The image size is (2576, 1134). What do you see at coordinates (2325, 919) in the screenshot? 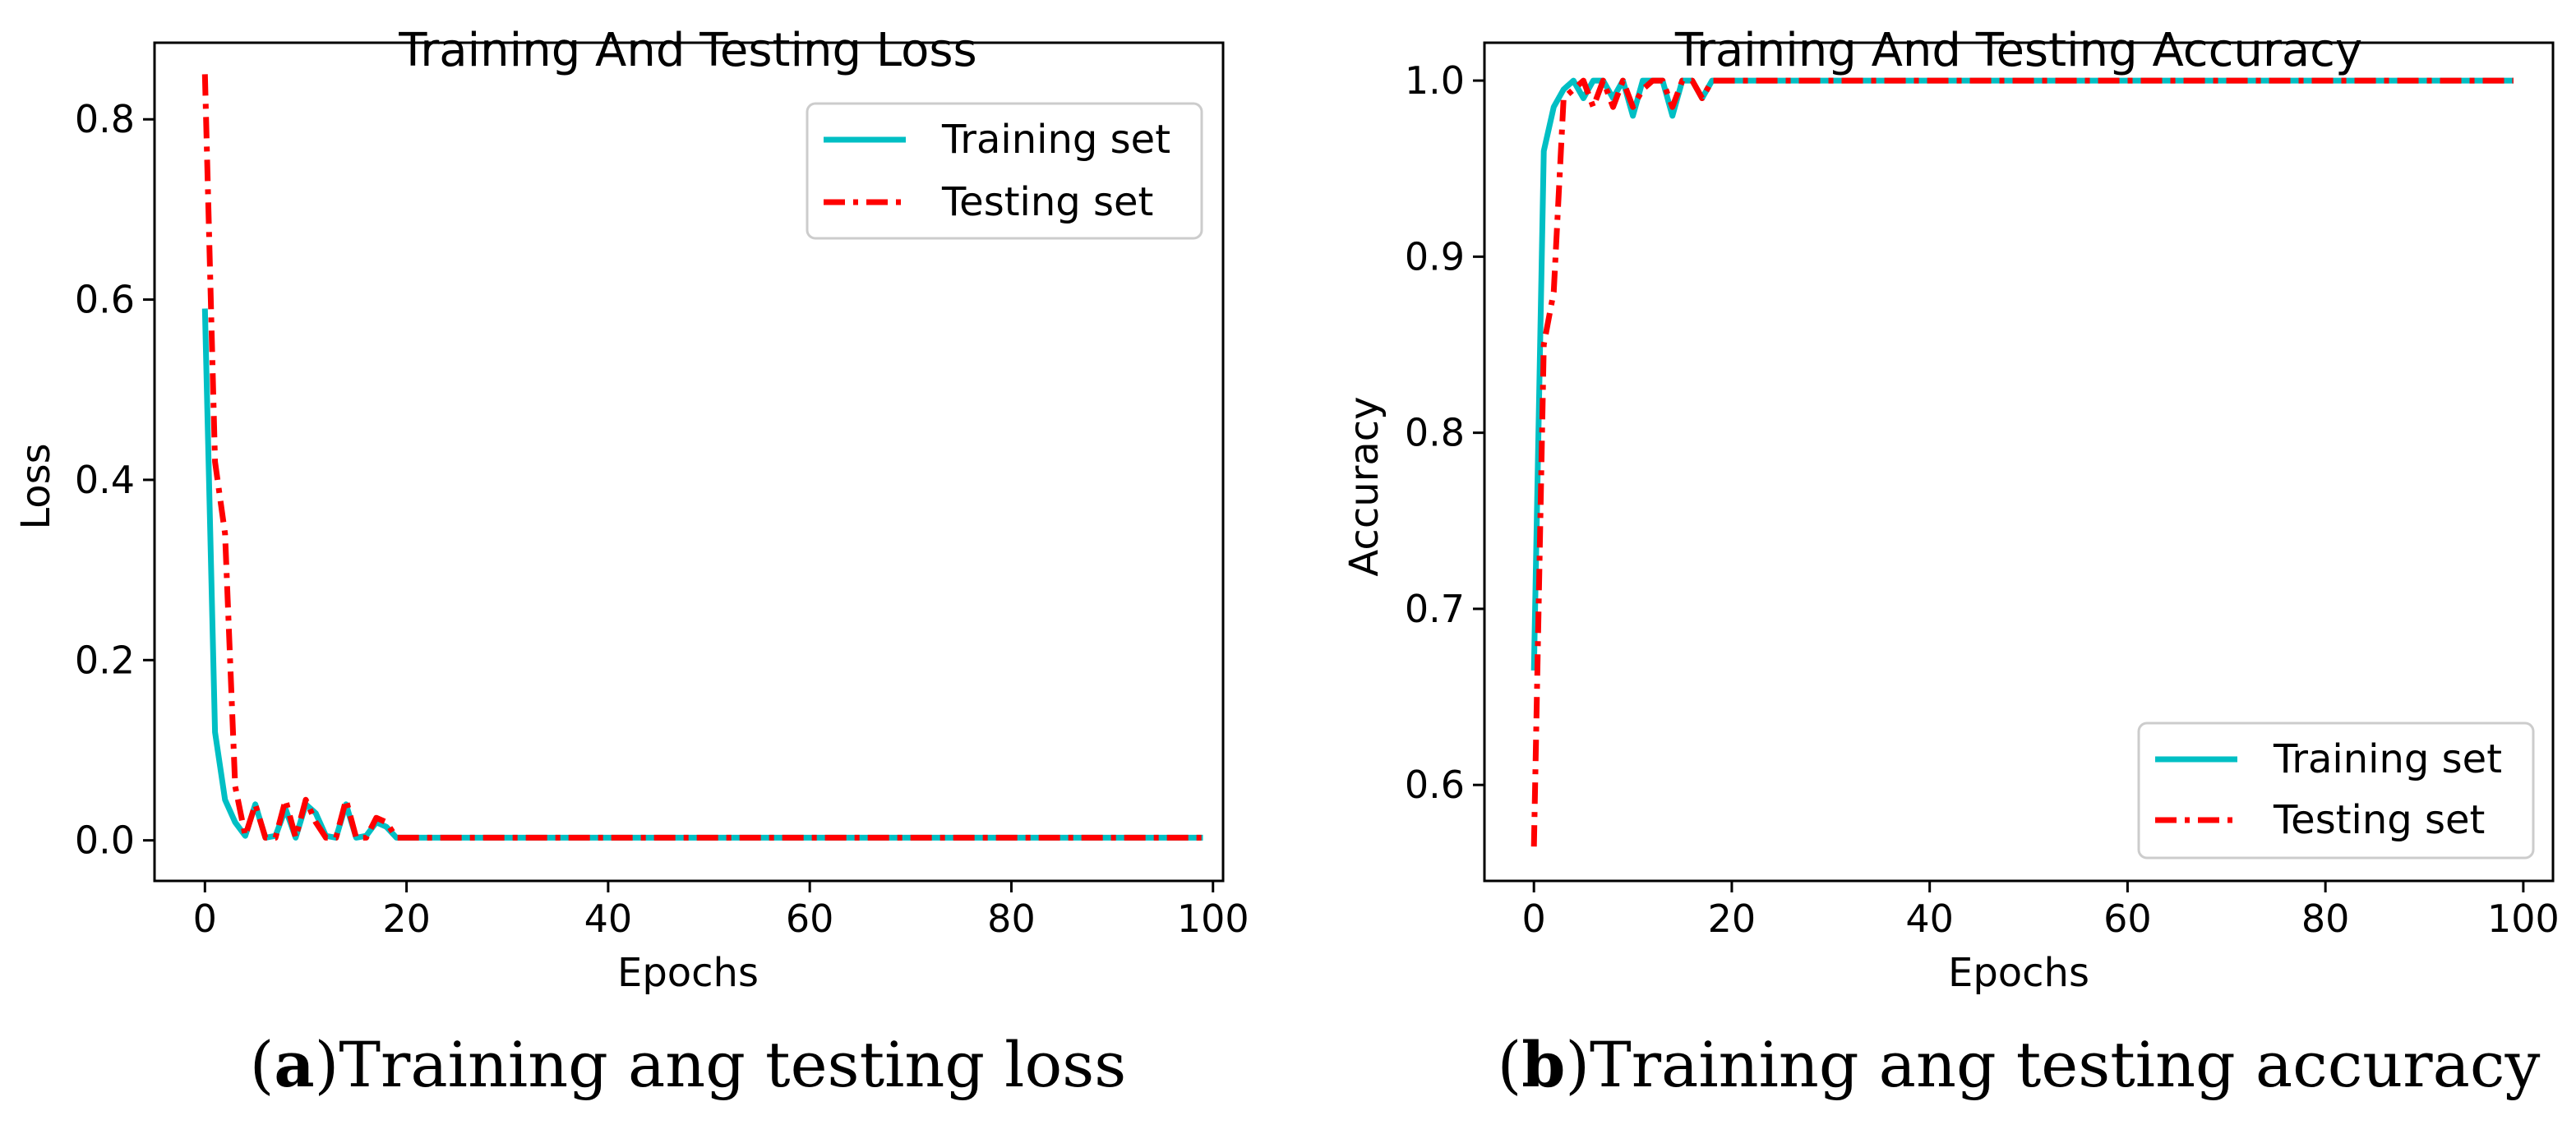
I see `accuracy-xtick-label: 80` at bounding box center [2325, 919].